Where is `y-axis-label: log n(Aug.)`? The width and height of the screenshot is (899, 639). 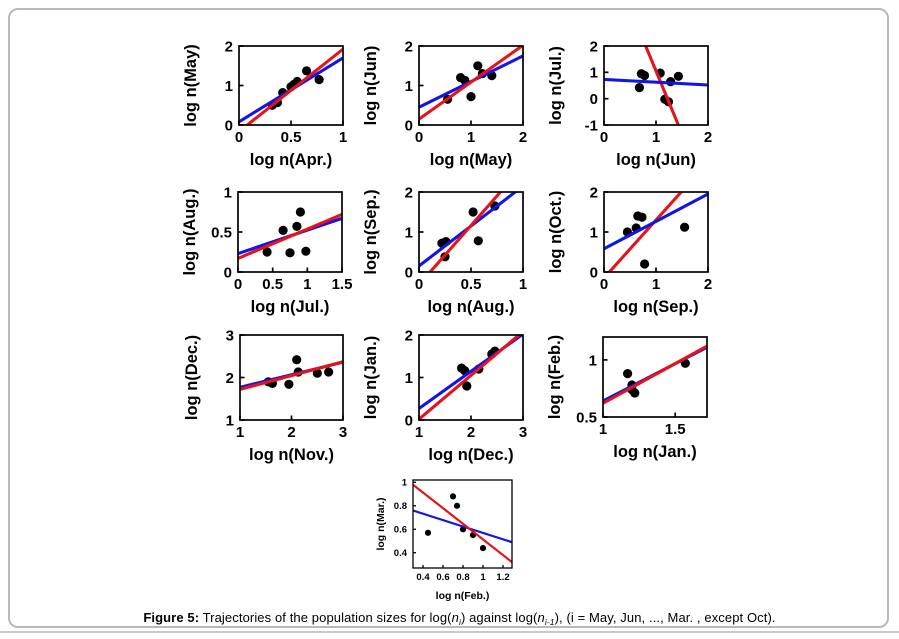 y-axis-label: log n(Aug.) is located at coordinates (190, 231).